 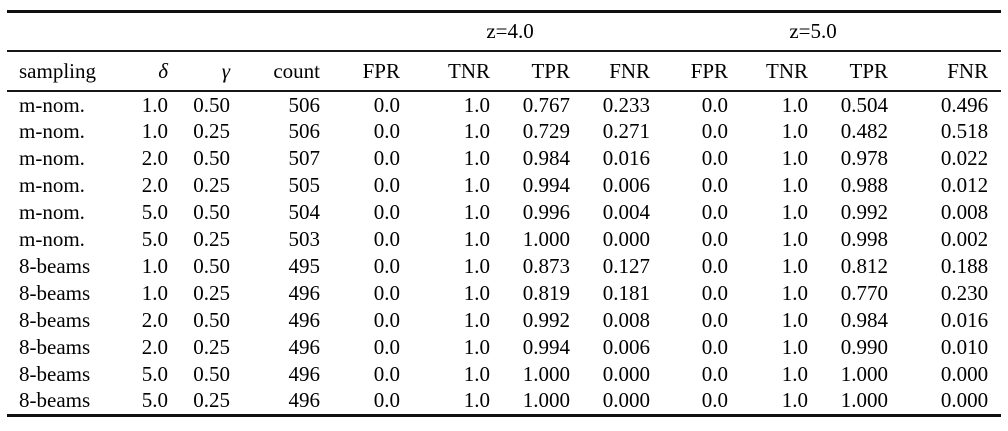 I want to click on cell-fnr-z4: 0.181, so click(x=626, y=293).